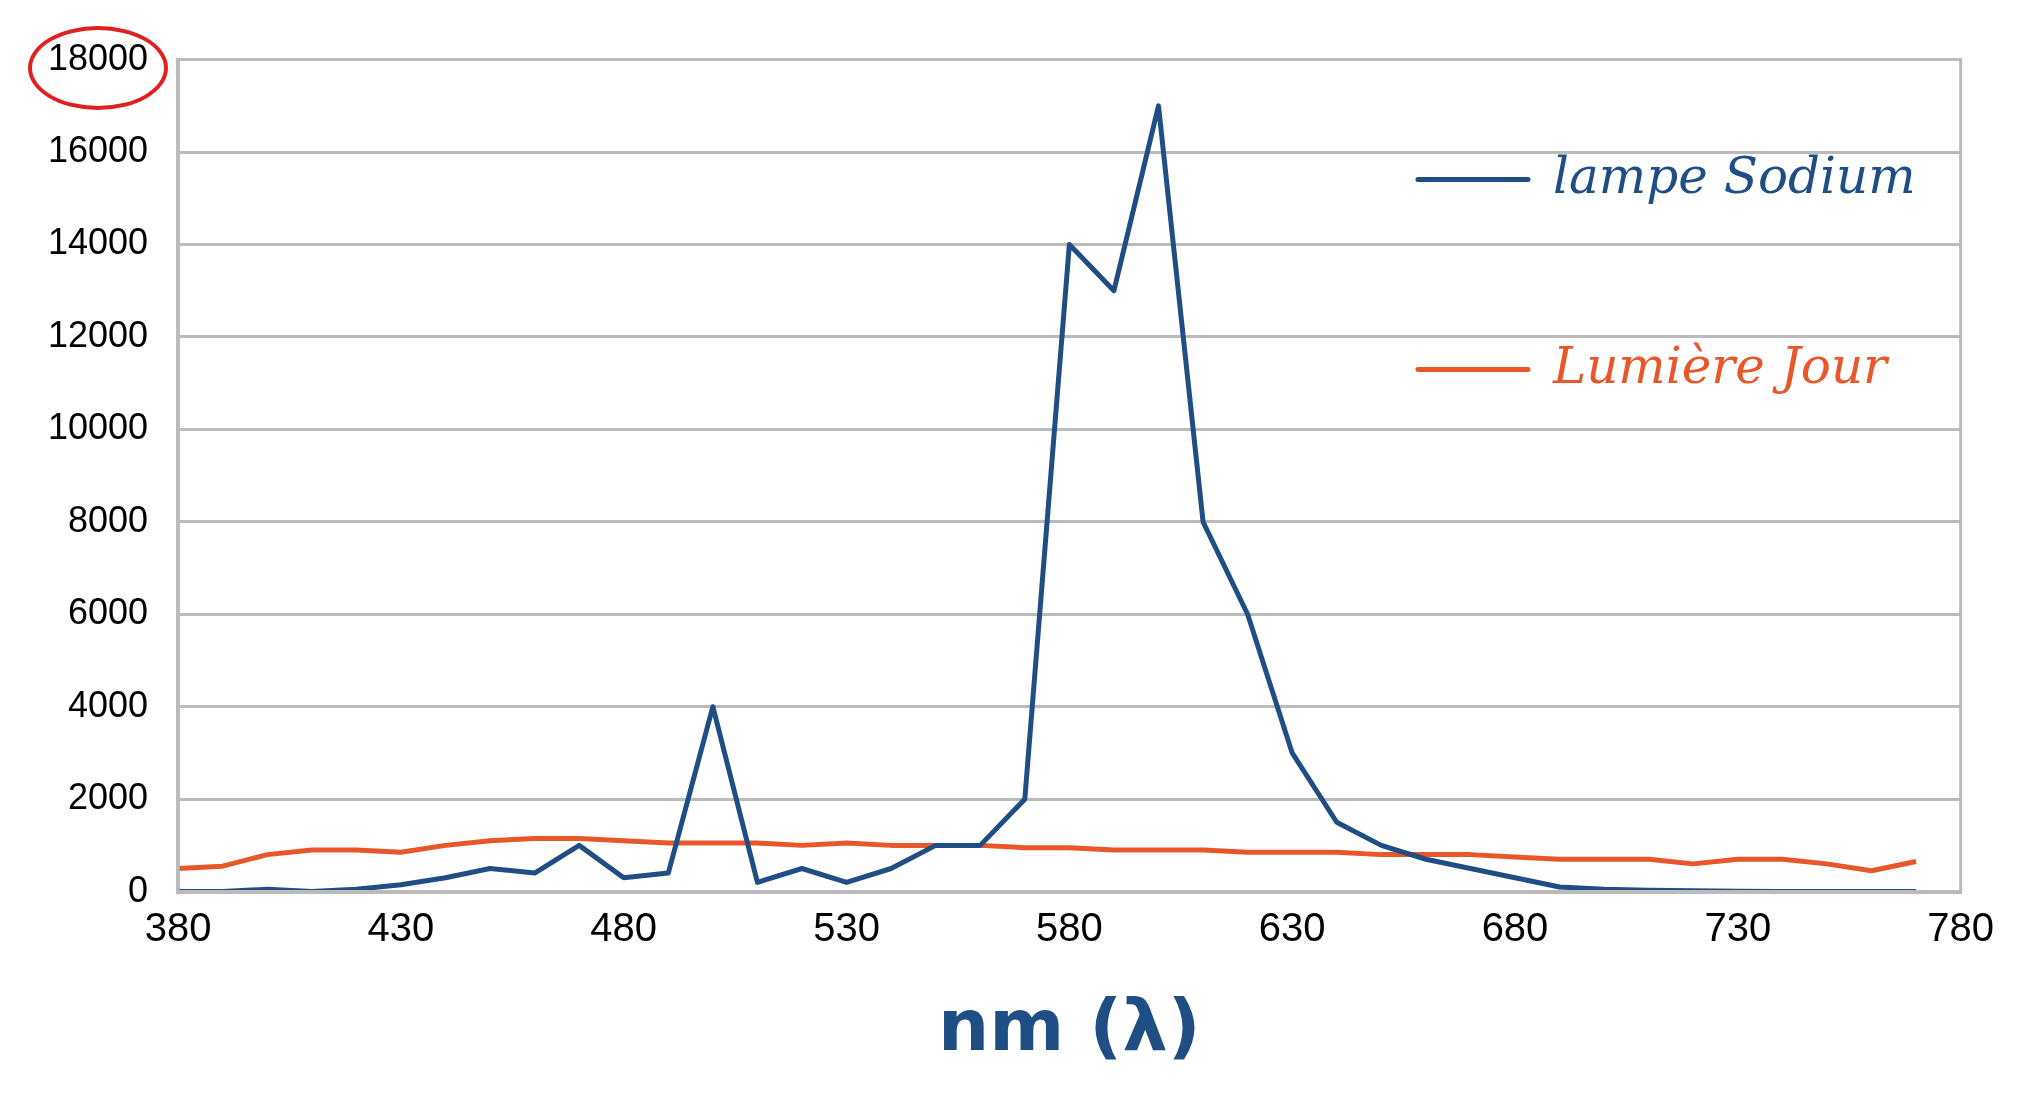 This screenshot has width=2032, height=1097. Describe the element at coordinates (1738, 926) in the screenshot. I see `x-tick-label: 730` at that location.